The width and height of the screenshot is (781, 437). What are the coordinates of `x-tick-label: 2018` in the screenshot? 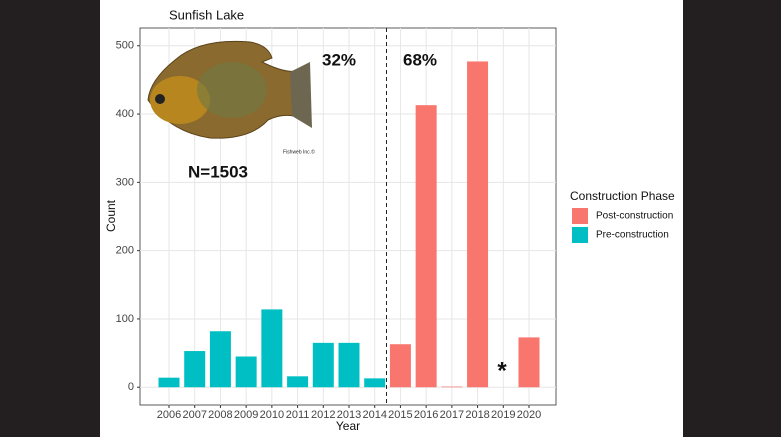 It's located at (477, 415).